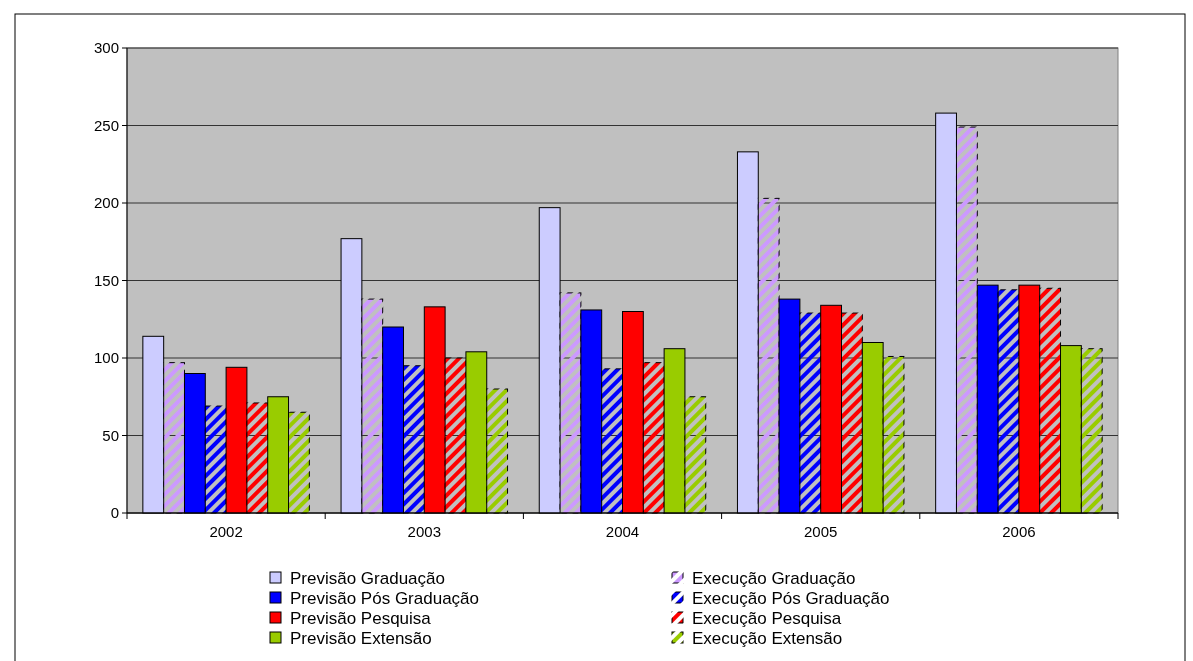 This screenshot has width=1193, height=661. I want to click on legend-label: Previsão Extensão, so click(361, 638).